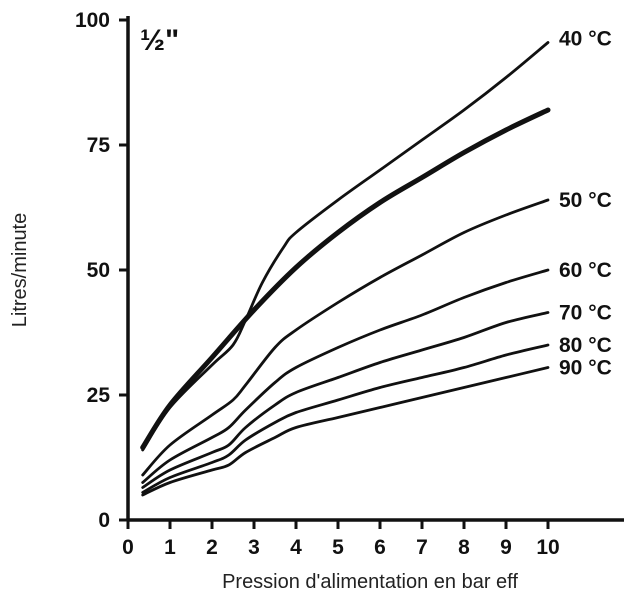 This screenshot has width=628, height=598. What do you see at coordinates (345, 431) in the screenshot?
I see `series-line` at bounding box center [345, 431].